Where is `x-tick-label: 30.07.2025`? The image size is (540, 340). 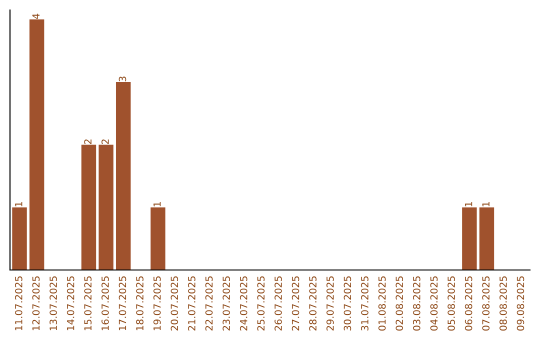
x-tick-label: 30.07.2025 is located at coordinates (348, 303).